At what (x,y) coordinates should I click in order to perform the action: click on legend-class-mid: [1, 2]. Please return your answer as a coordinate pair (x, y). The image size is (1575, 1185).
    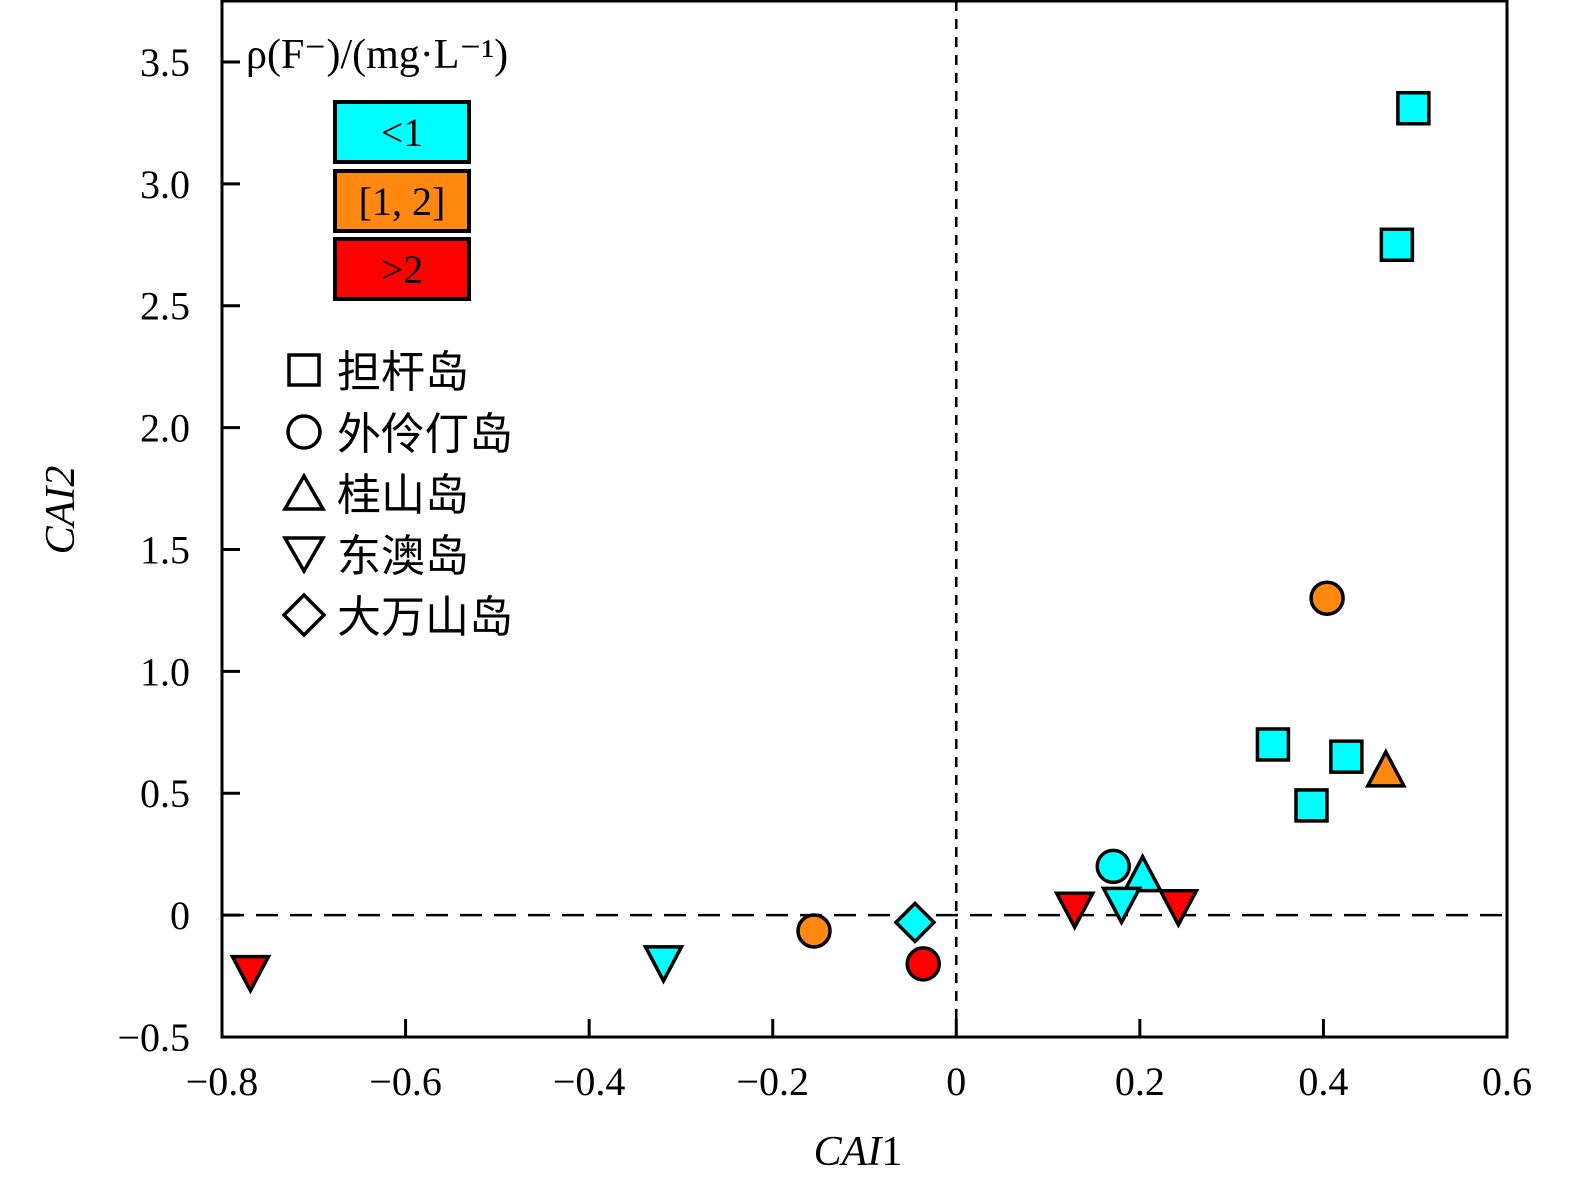
    Looking at the image, I should click on (402, 201).